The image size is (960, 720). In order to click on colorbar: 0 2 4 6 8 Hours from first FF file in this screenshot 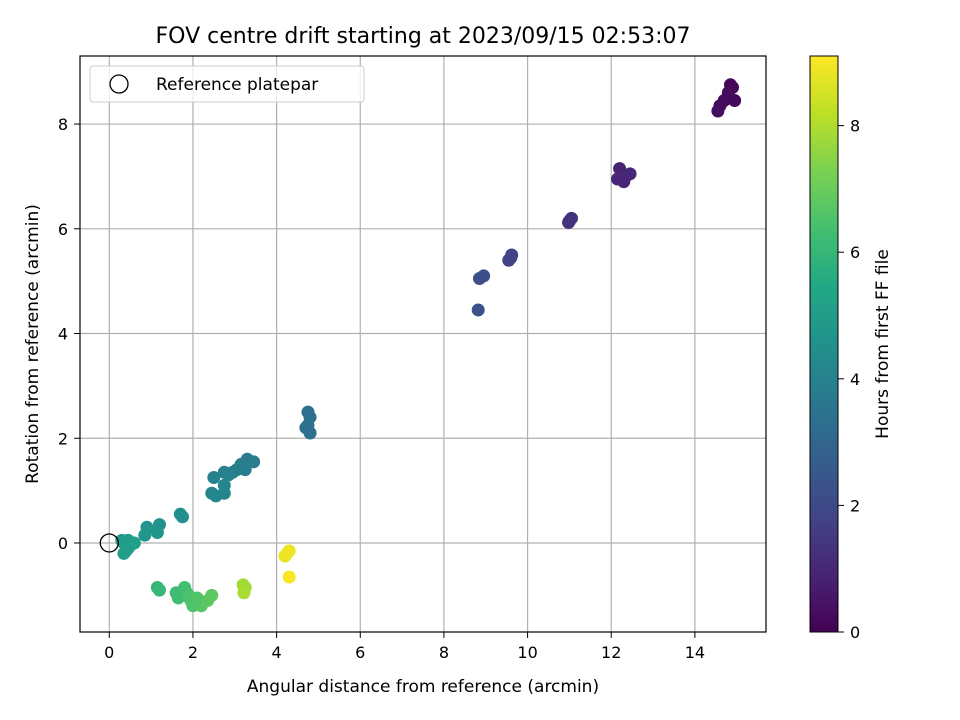, I will do `click(851, 348)`.